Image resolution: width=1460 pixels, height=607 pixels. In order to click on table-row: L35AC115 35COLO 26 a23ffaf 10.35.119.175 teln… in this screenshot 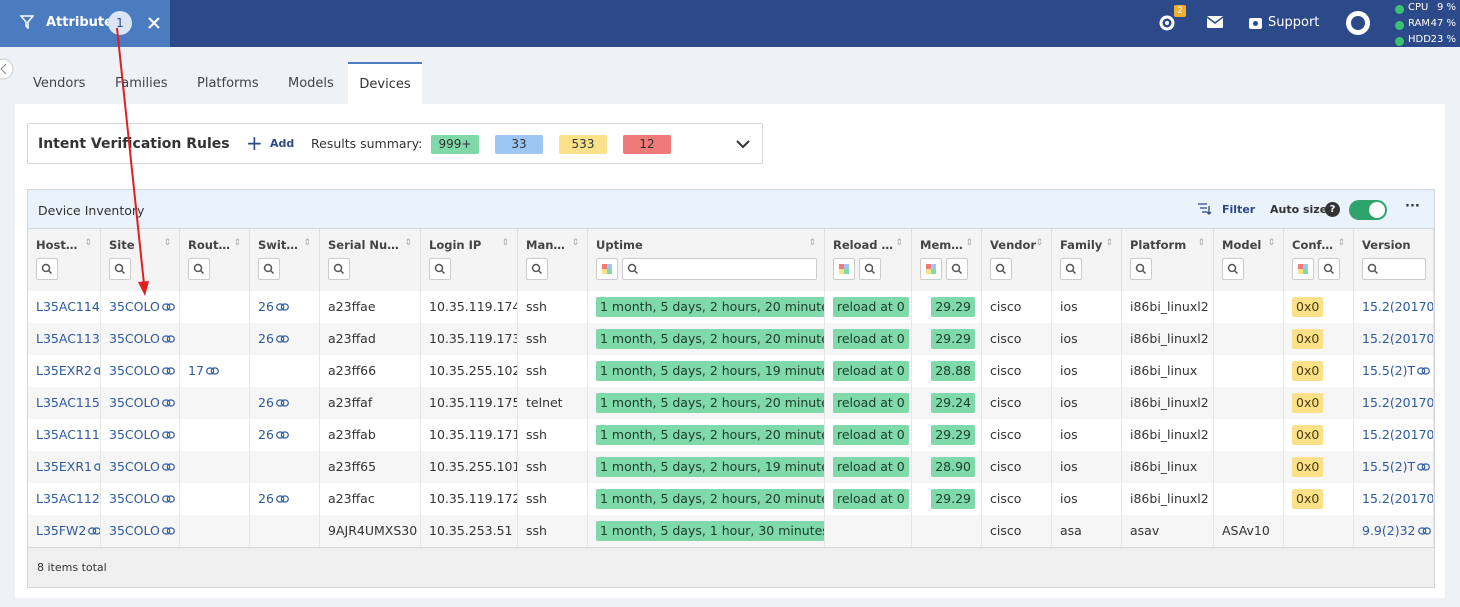, I will do `click(731, 403)`.